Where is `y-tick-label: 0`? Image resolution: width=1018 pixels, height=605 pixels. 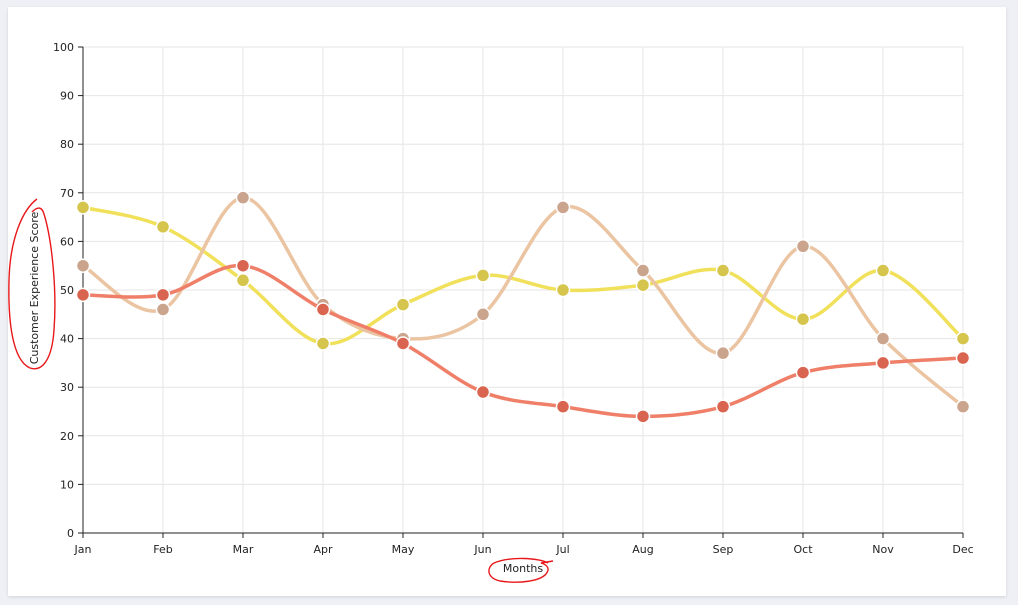 y-tick-label: 0 is located at coordinates (70, 533).